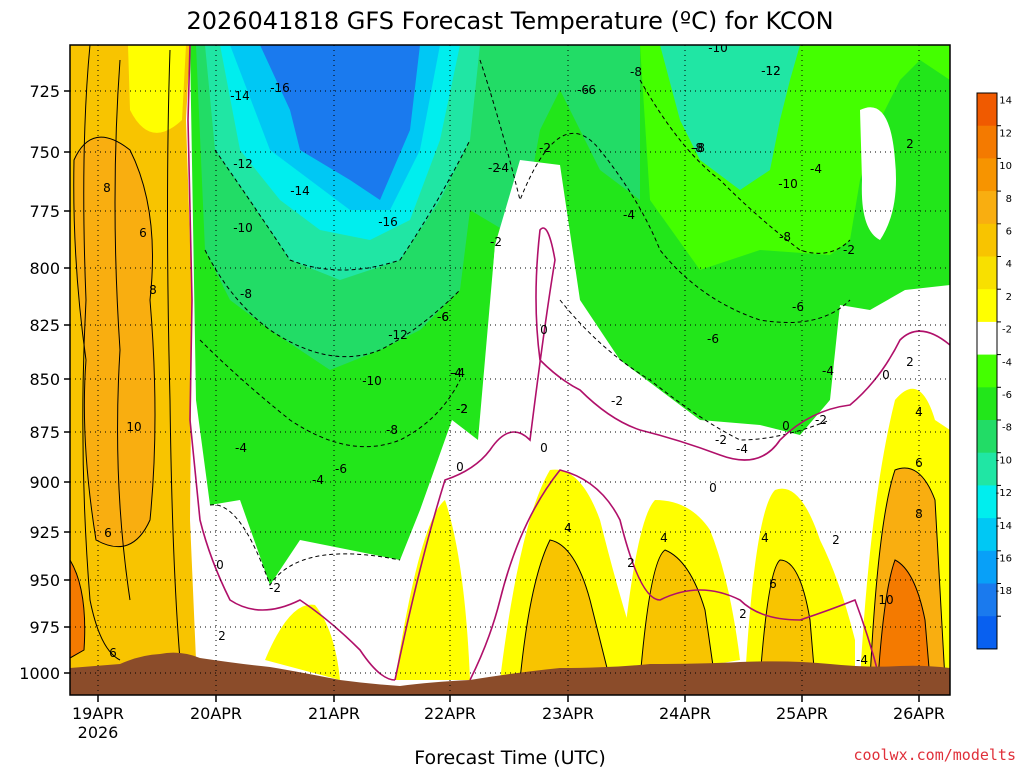 The width and height of the screenshot is (1024, 768). Describe the element at coordinates (1004, 559) in the screenshot. I see `colorbar-label: -16` at that location.